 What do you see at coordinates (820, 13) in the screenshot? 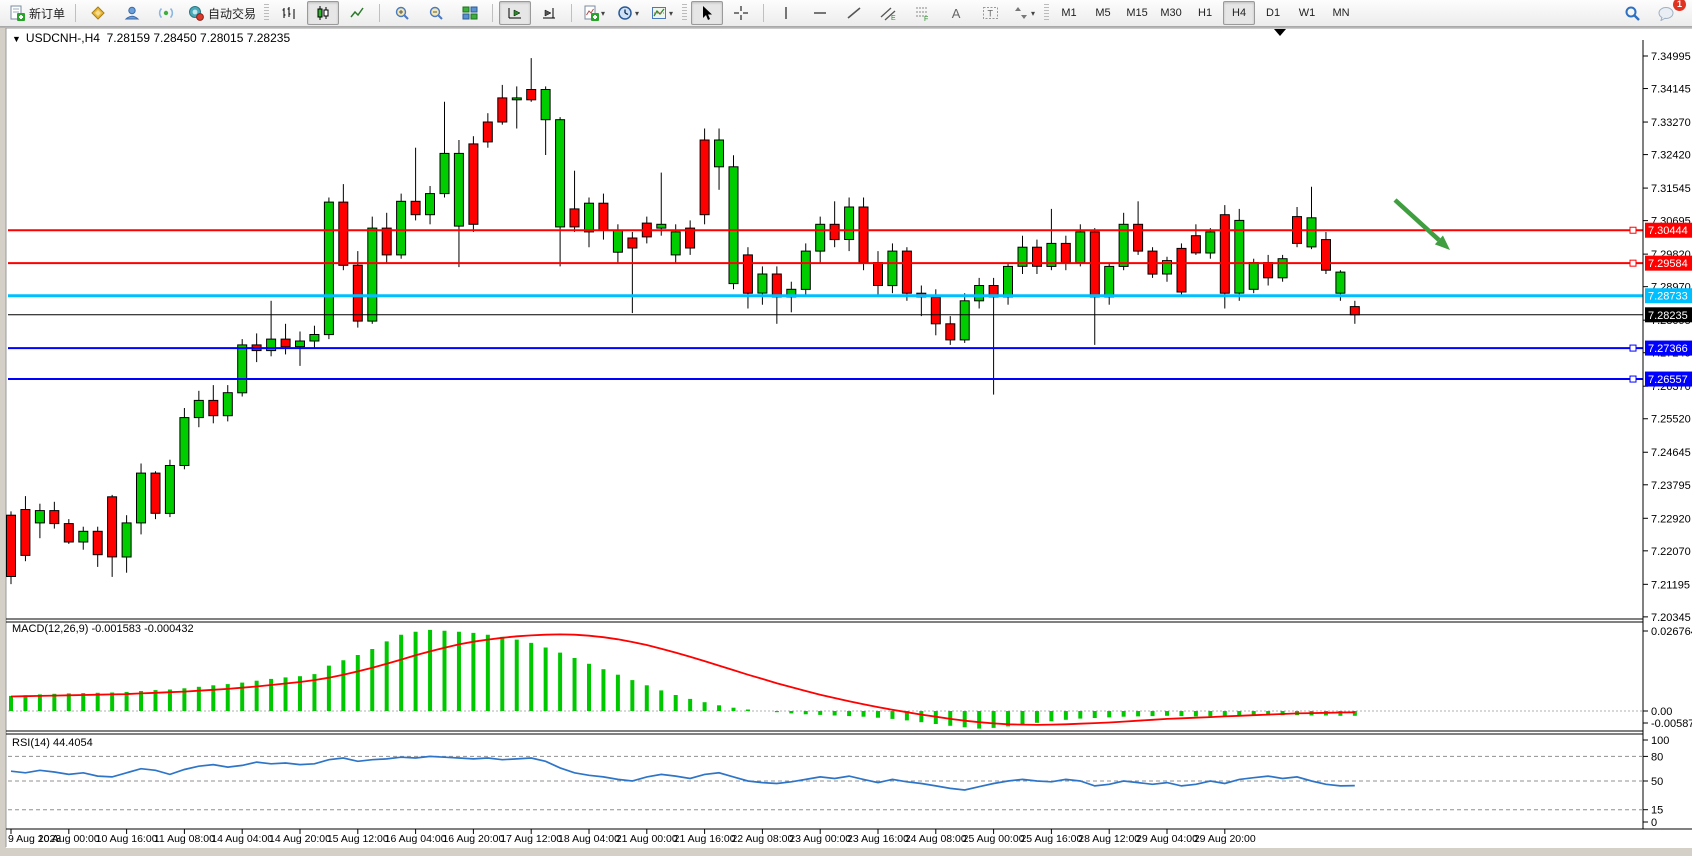
I see `horizontal-line-button` at bounding box center [820, 13].